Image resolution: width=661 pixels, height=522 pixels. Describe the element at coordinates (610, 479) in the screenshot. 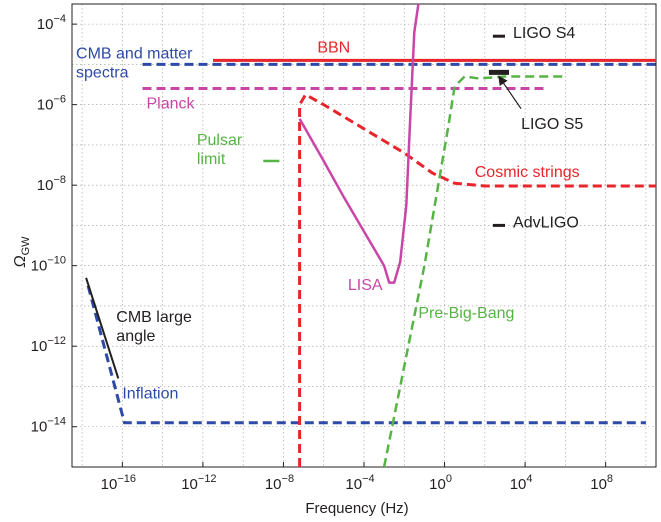

I see `x-tick-exponent: 8` at that location.